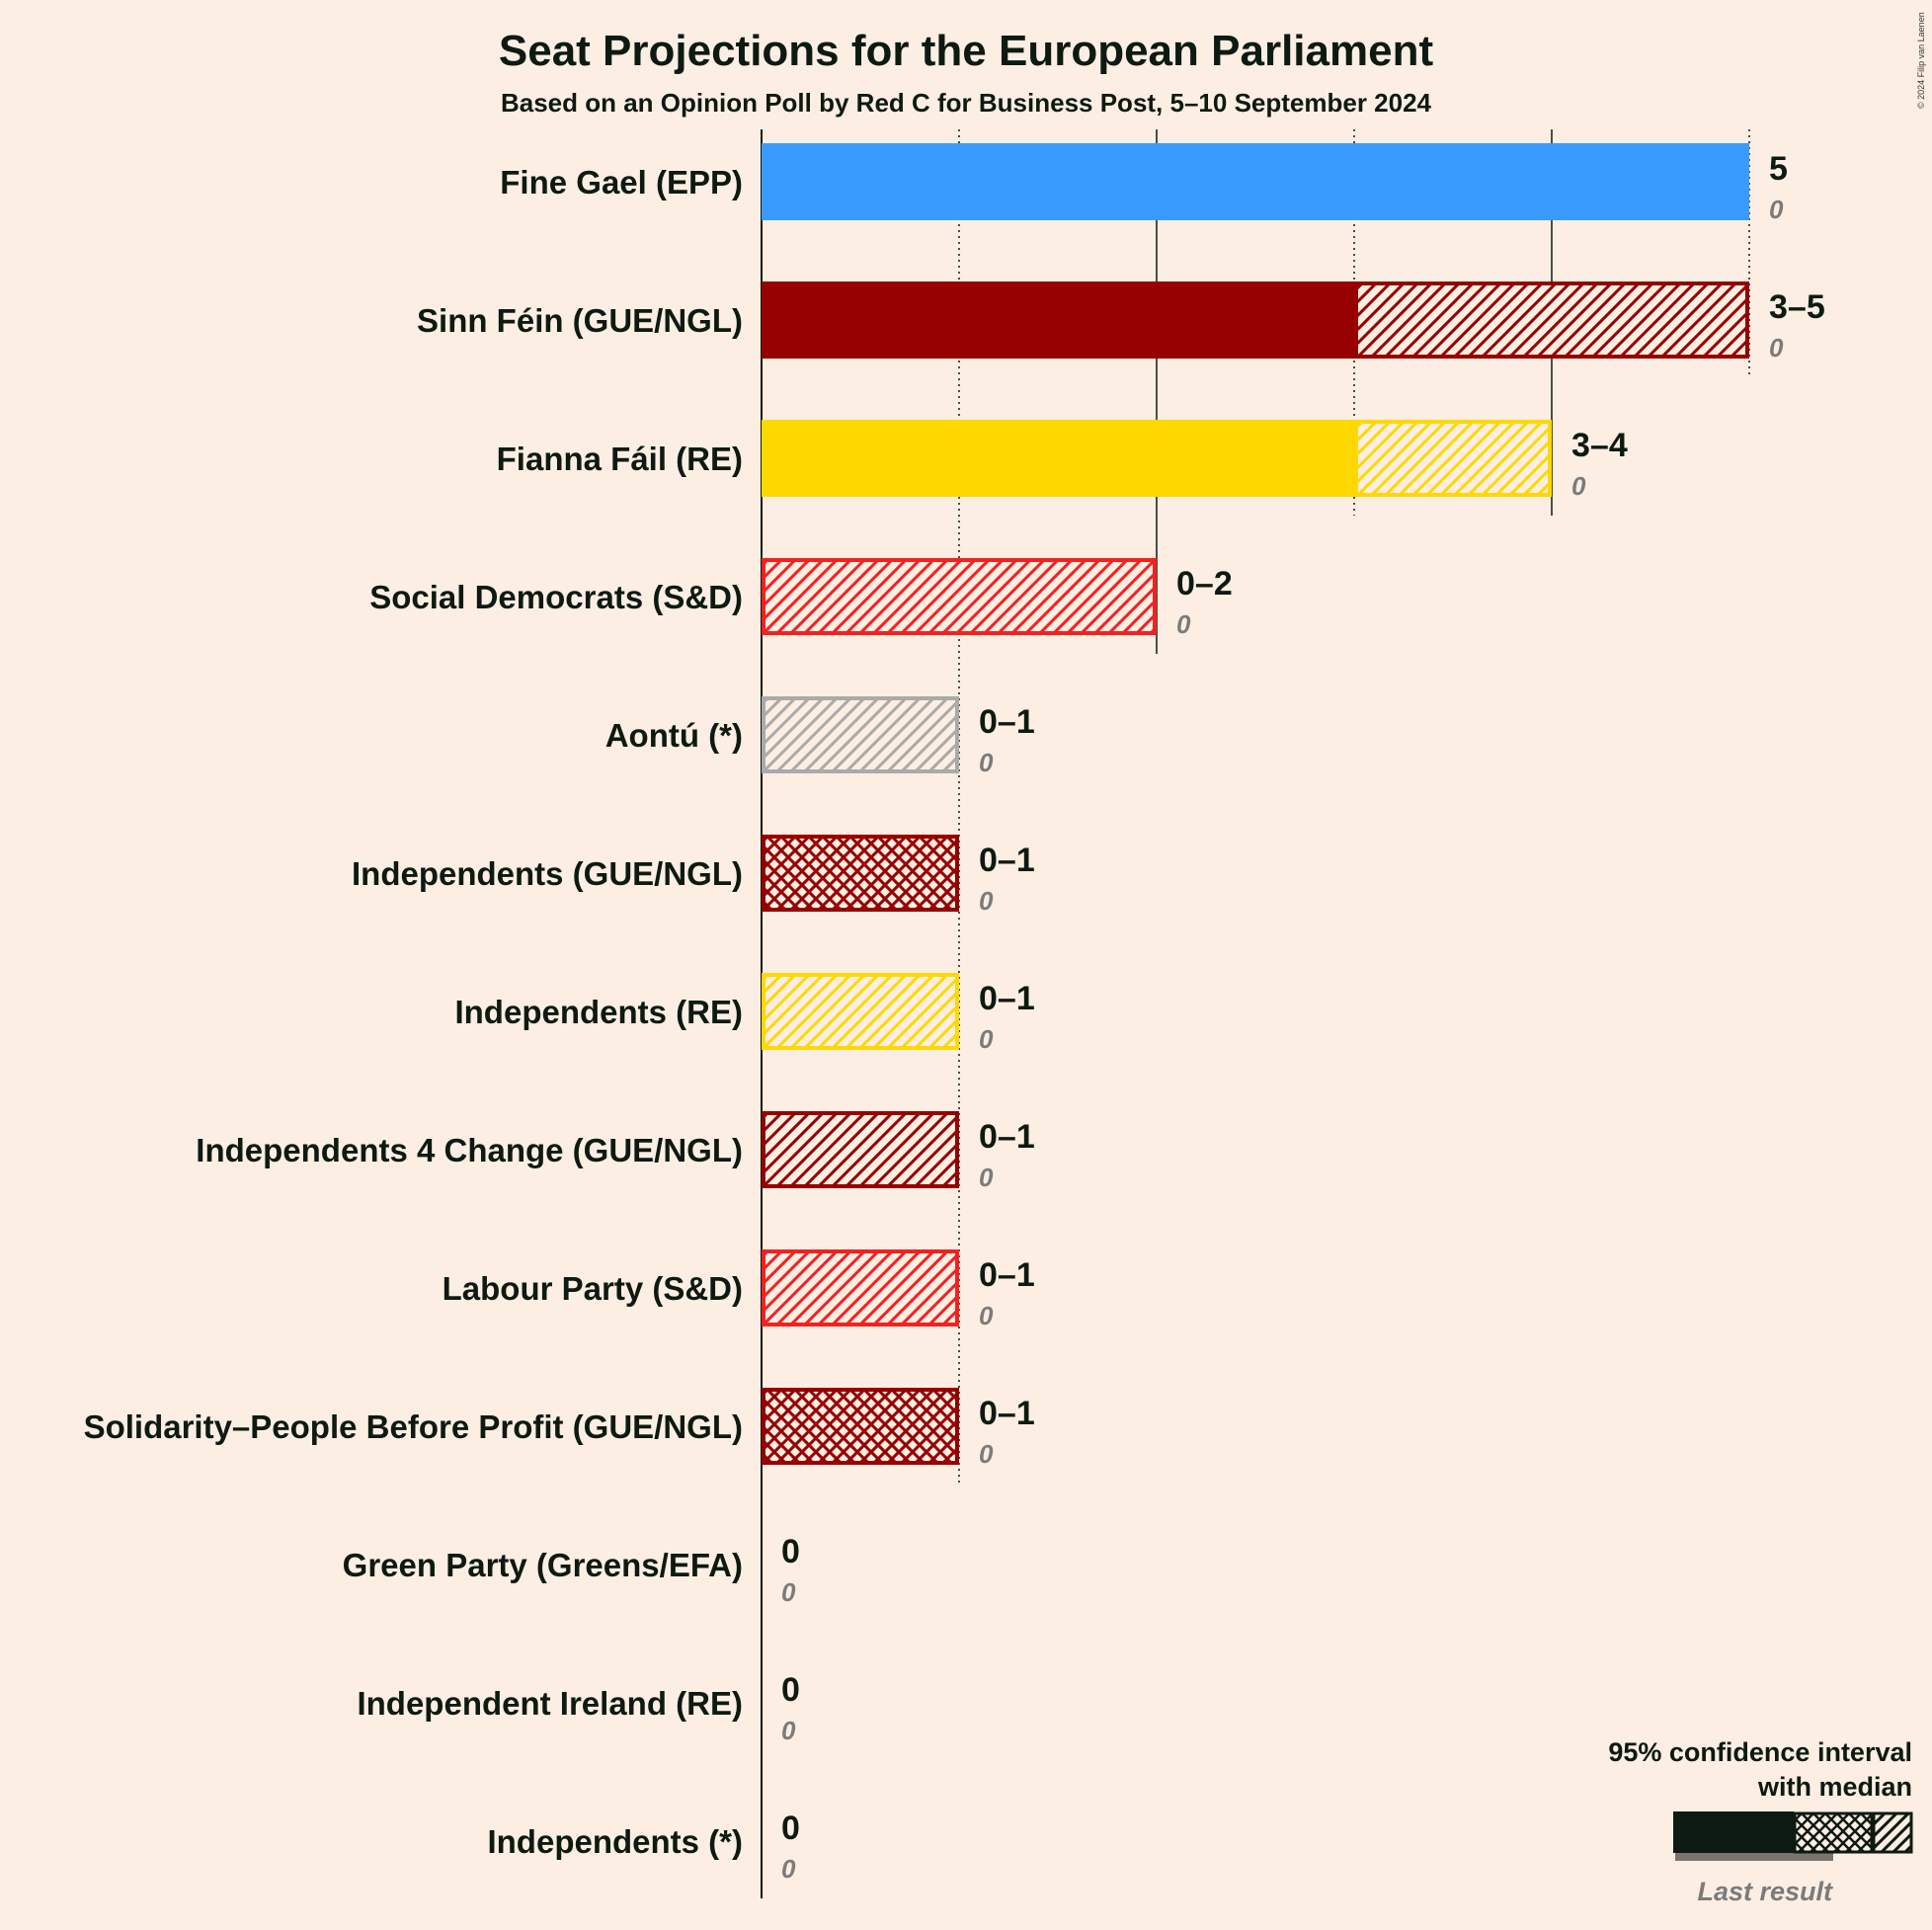  Describe the element at coordinates (469, 1150) in the screenshot. I see `party-label: Independents 4 Change (GUE/NGL)` at that location.